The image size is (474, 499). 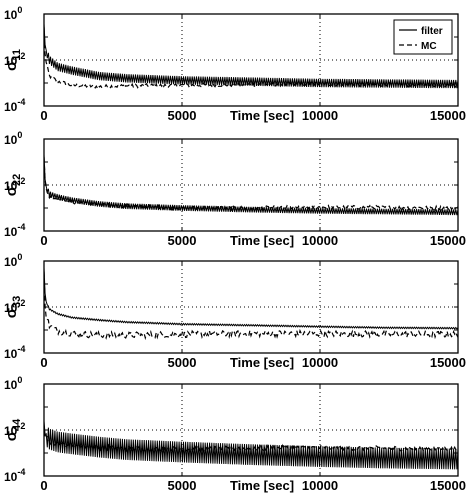 What do you see at coordinates (429, 46) in the screenshot?
I see `legend-label-MC: MC` at bounding box center [429, 46].